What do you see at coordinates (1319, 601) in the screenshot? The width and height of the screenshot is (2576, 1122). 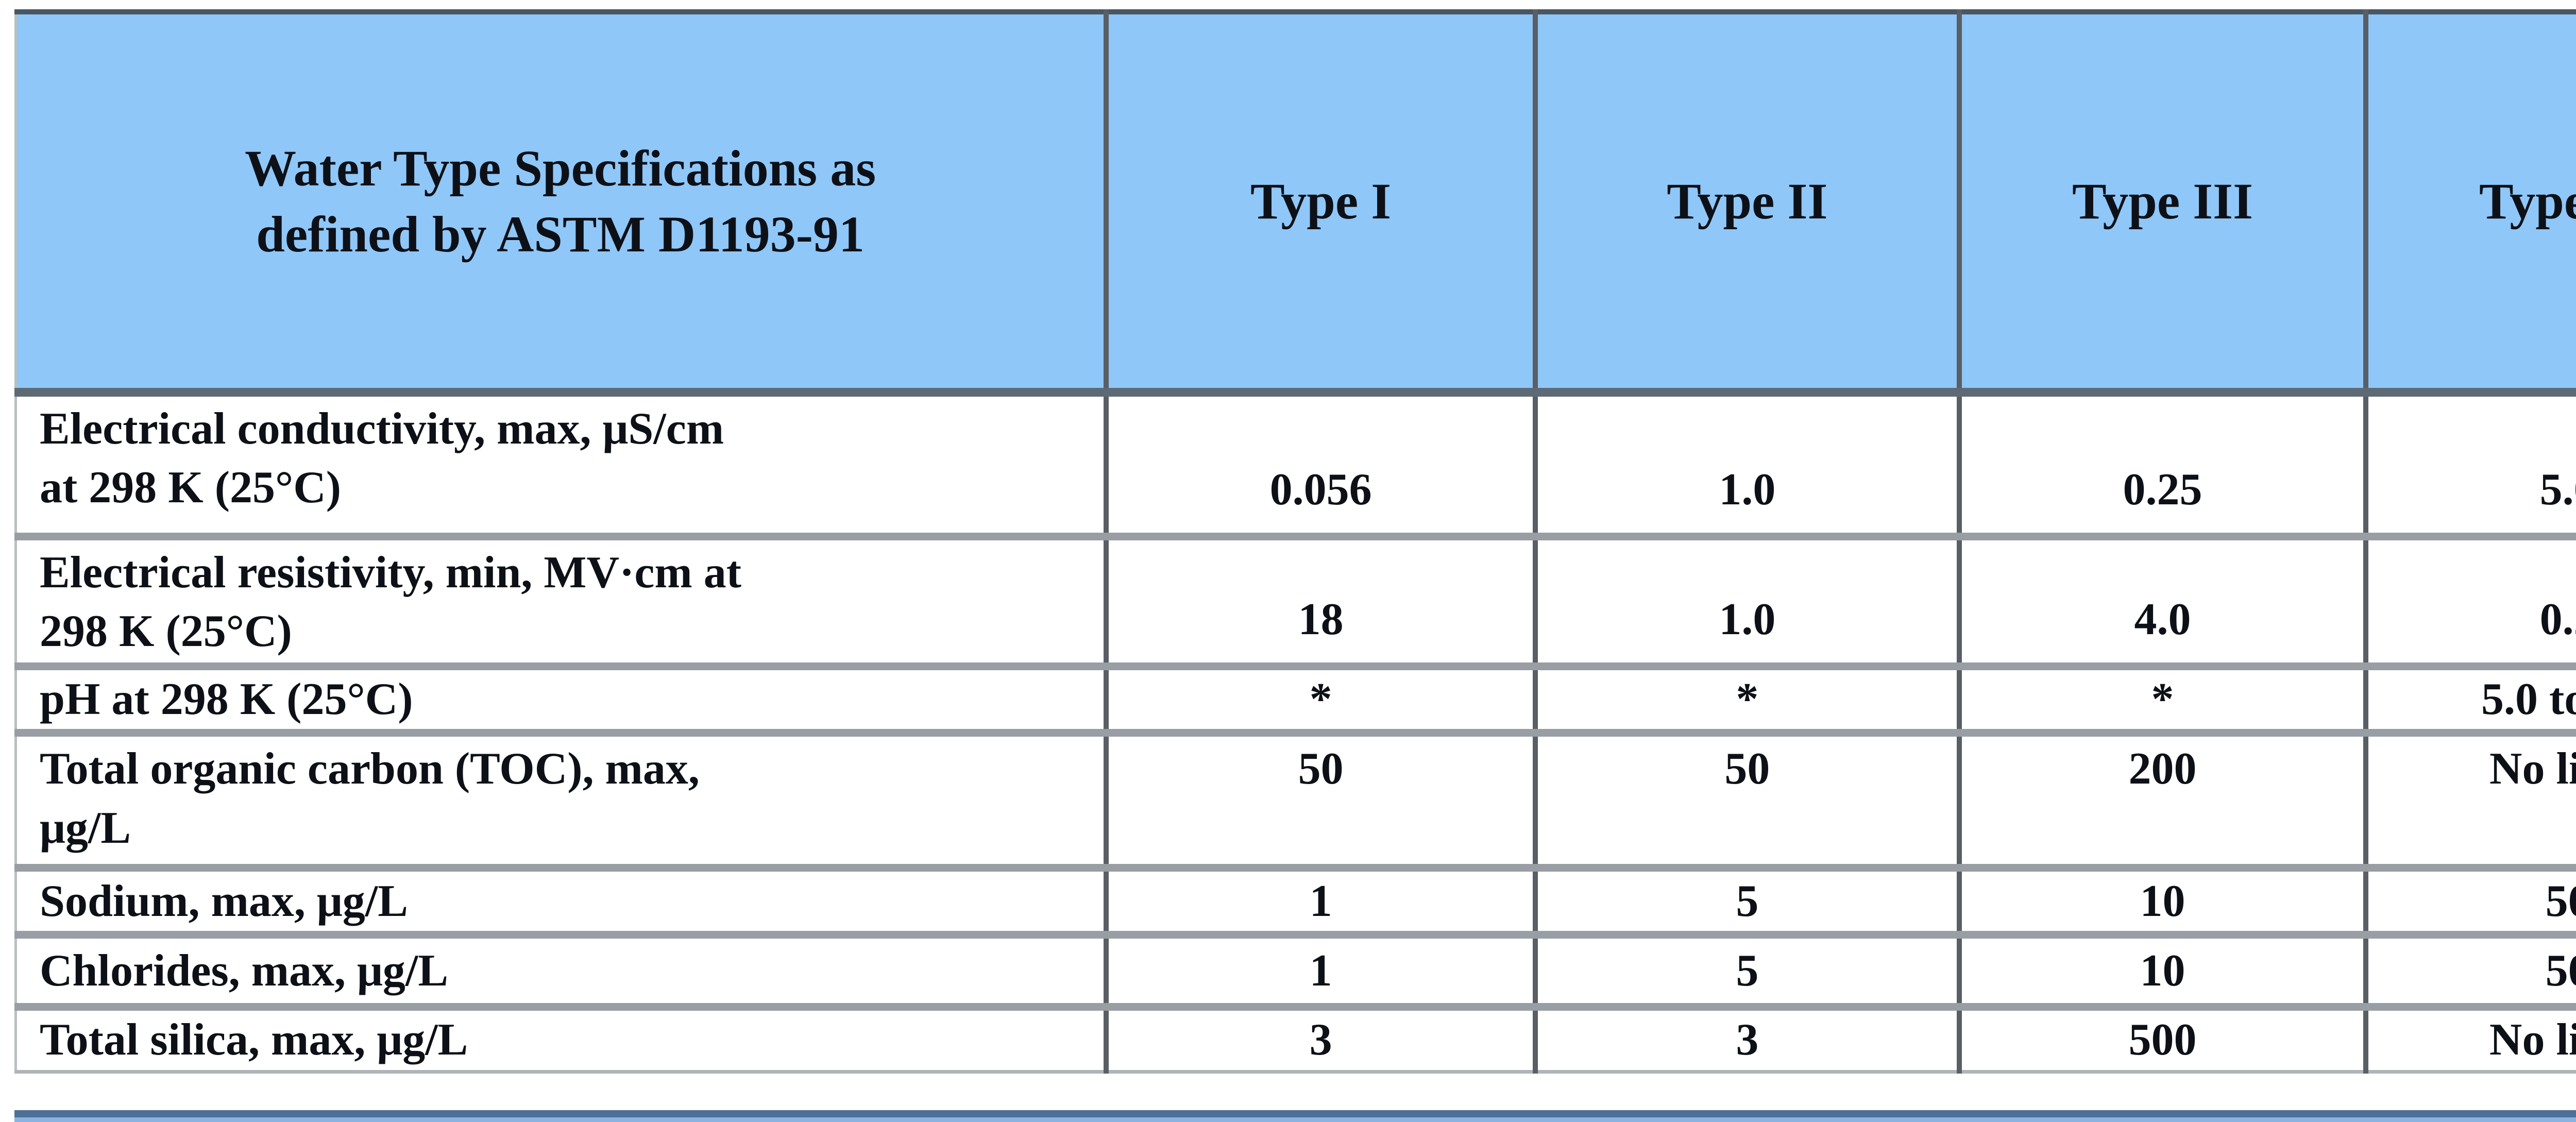 I see `value-cell: 18` at bounding box center [1319, 601].